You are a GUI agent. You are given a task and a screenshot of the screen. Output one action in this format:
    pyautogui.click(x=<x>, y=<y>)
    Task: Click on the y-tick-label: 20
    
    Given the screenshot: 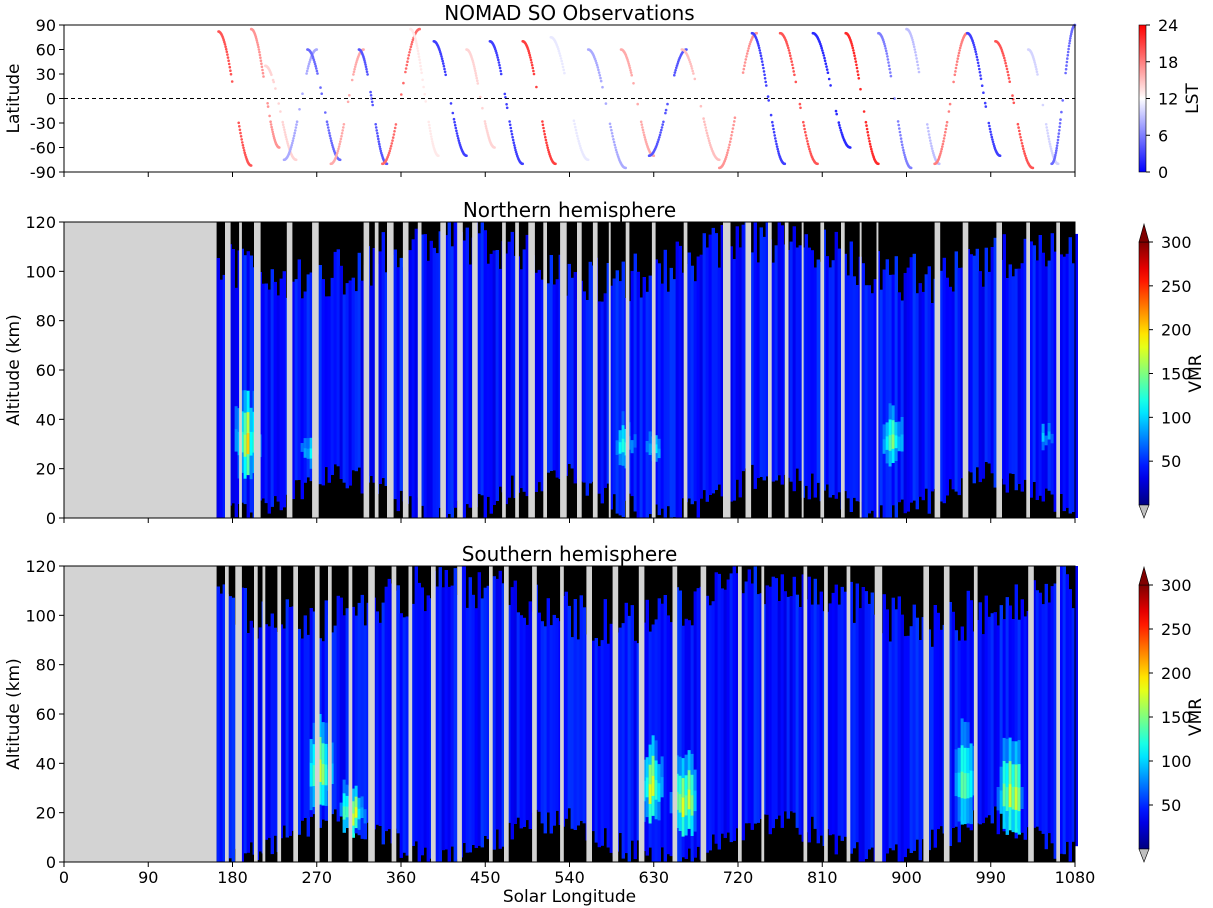 What is the action you would take?
    pyautogui.click(x=46, y=469)
    